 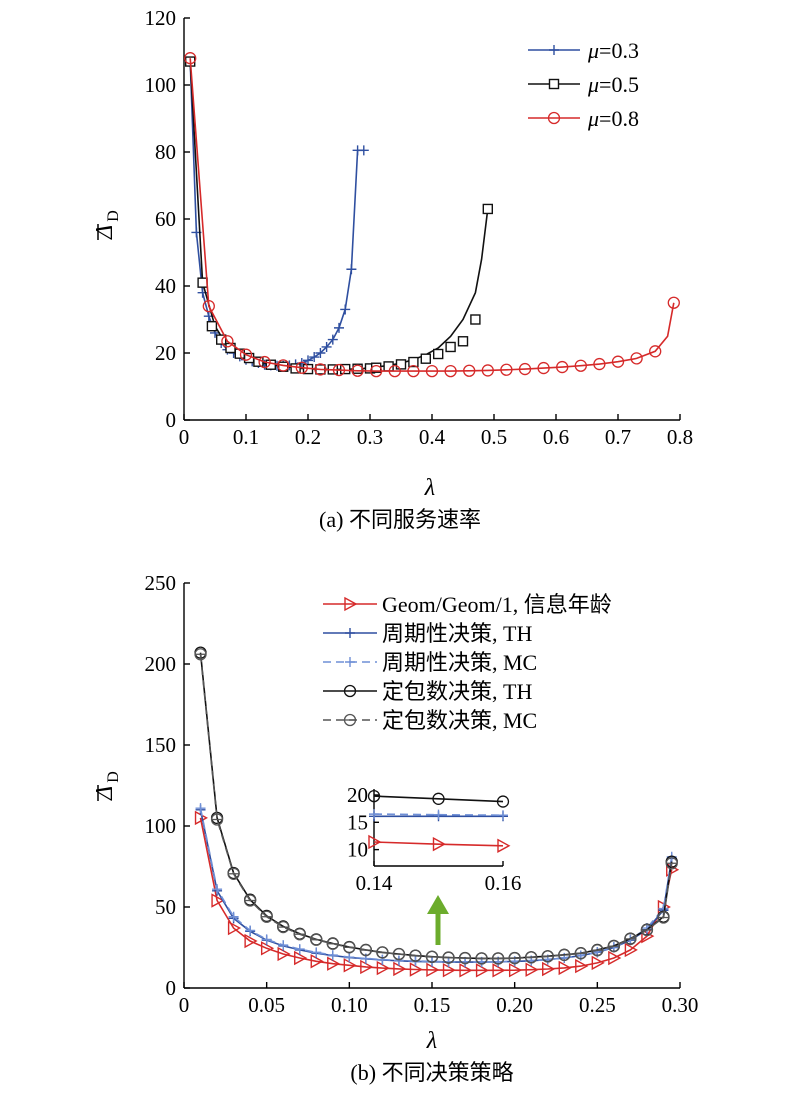 I want to click on legend-label: μ=0.5, so click(x=613, y=84).